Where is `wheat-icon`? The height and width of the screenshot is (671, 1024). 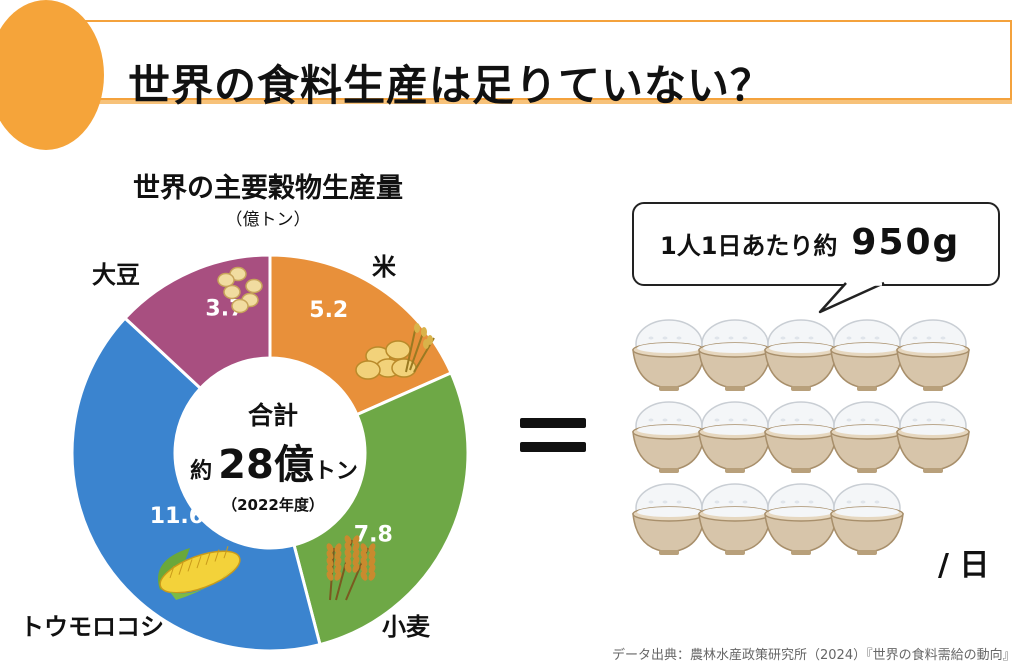 wheat-icon is located at coordinates (351, 568).